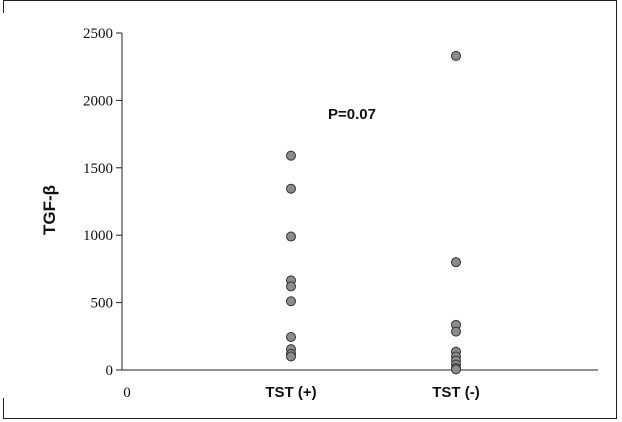 This screenshot has height=422, width=622. I want to click on x-origin-label: 0, so click(127, 393).